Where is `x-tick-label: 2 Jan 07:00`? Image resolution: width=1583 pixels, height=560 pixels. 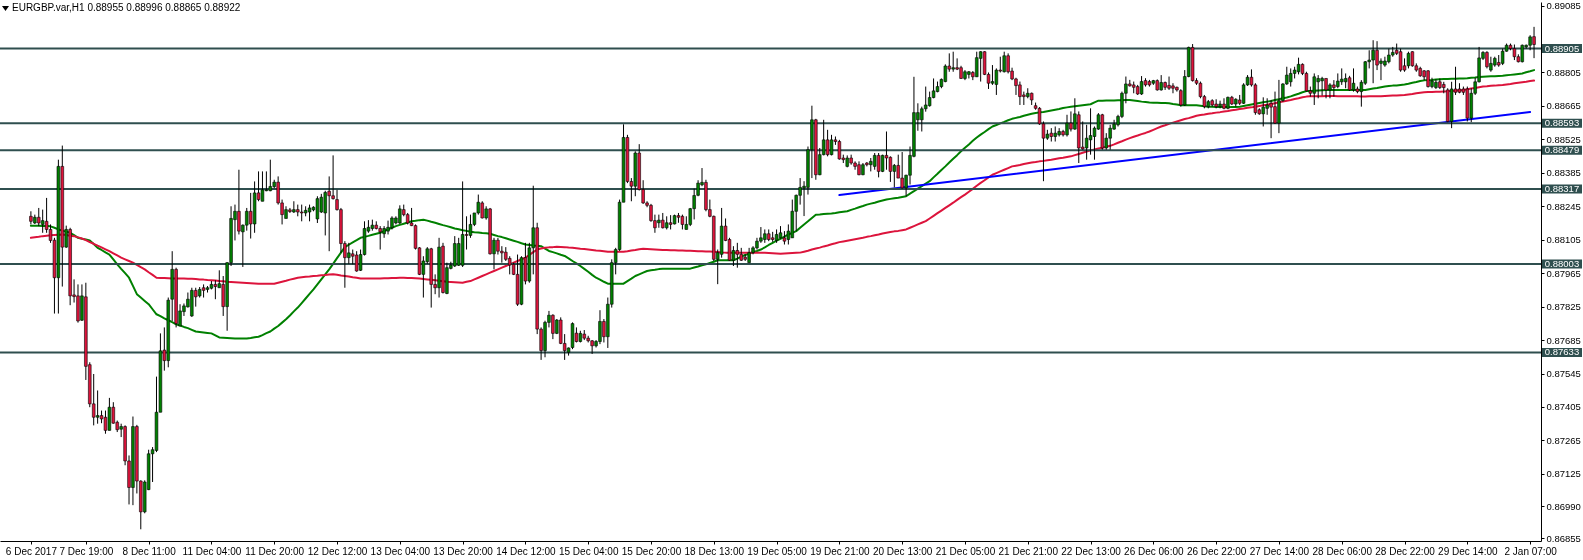 x-tick-label: 2 Jan 07:00 is located at coordinates (1531, 551).